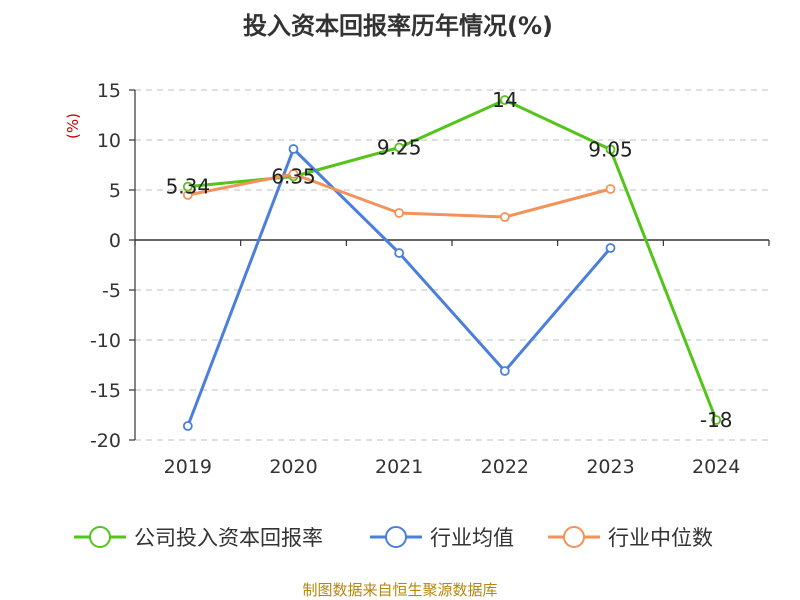 This screenshot has width=800, height=600. I want to click on x-tick-label: 2021, so click(399, 467).